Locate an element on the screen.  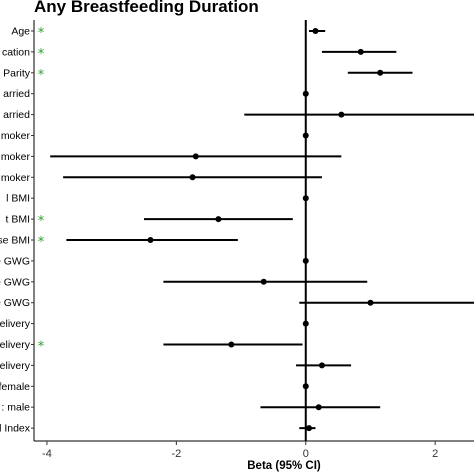
row-label: t BMI is located at coordinates (17, 220).